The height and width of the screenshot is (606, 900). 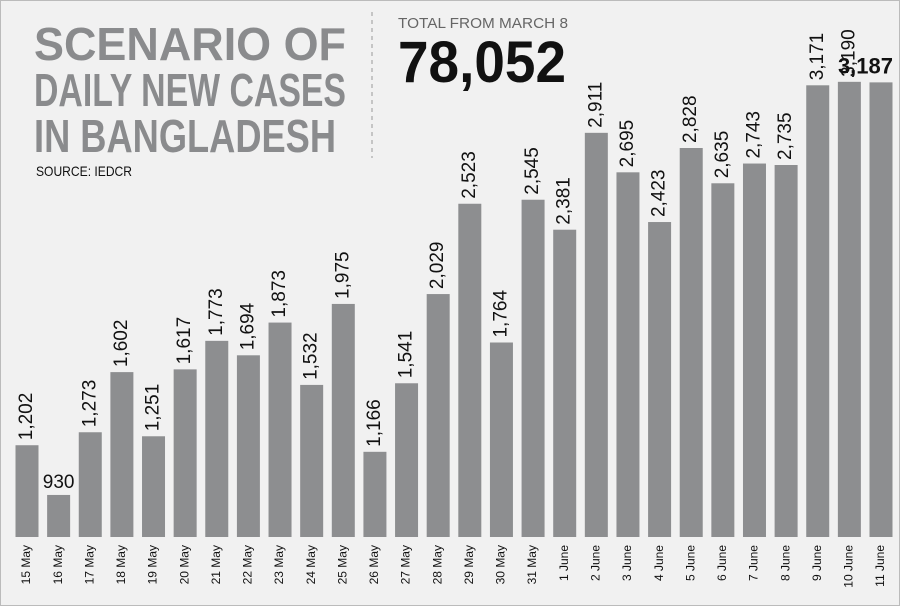 What do you see at coordinates (89, 404) in the screenshot?
I see `value-label: 1,273` at bounding box center [89, 404].